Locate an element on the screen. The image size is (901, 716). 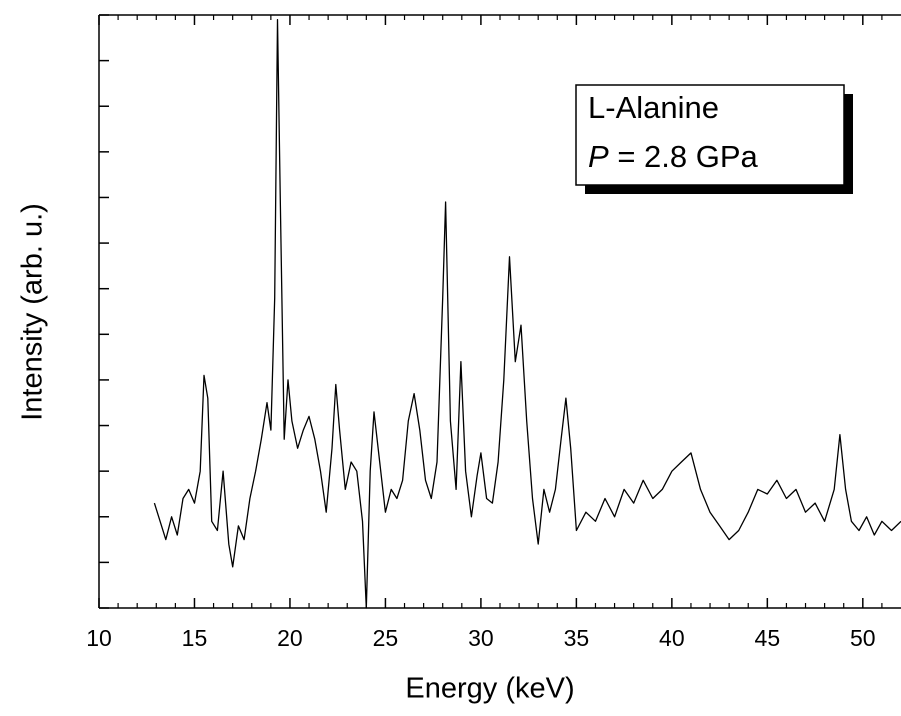
x-tick-label: 10 is located at coordinates (99, 638).